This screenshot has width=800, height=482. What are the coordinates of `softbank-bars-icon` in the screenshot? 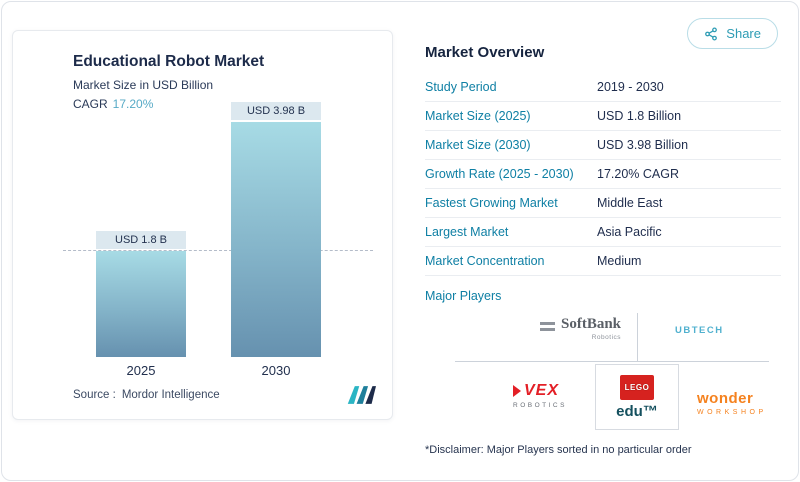 It's located at (547, 325).